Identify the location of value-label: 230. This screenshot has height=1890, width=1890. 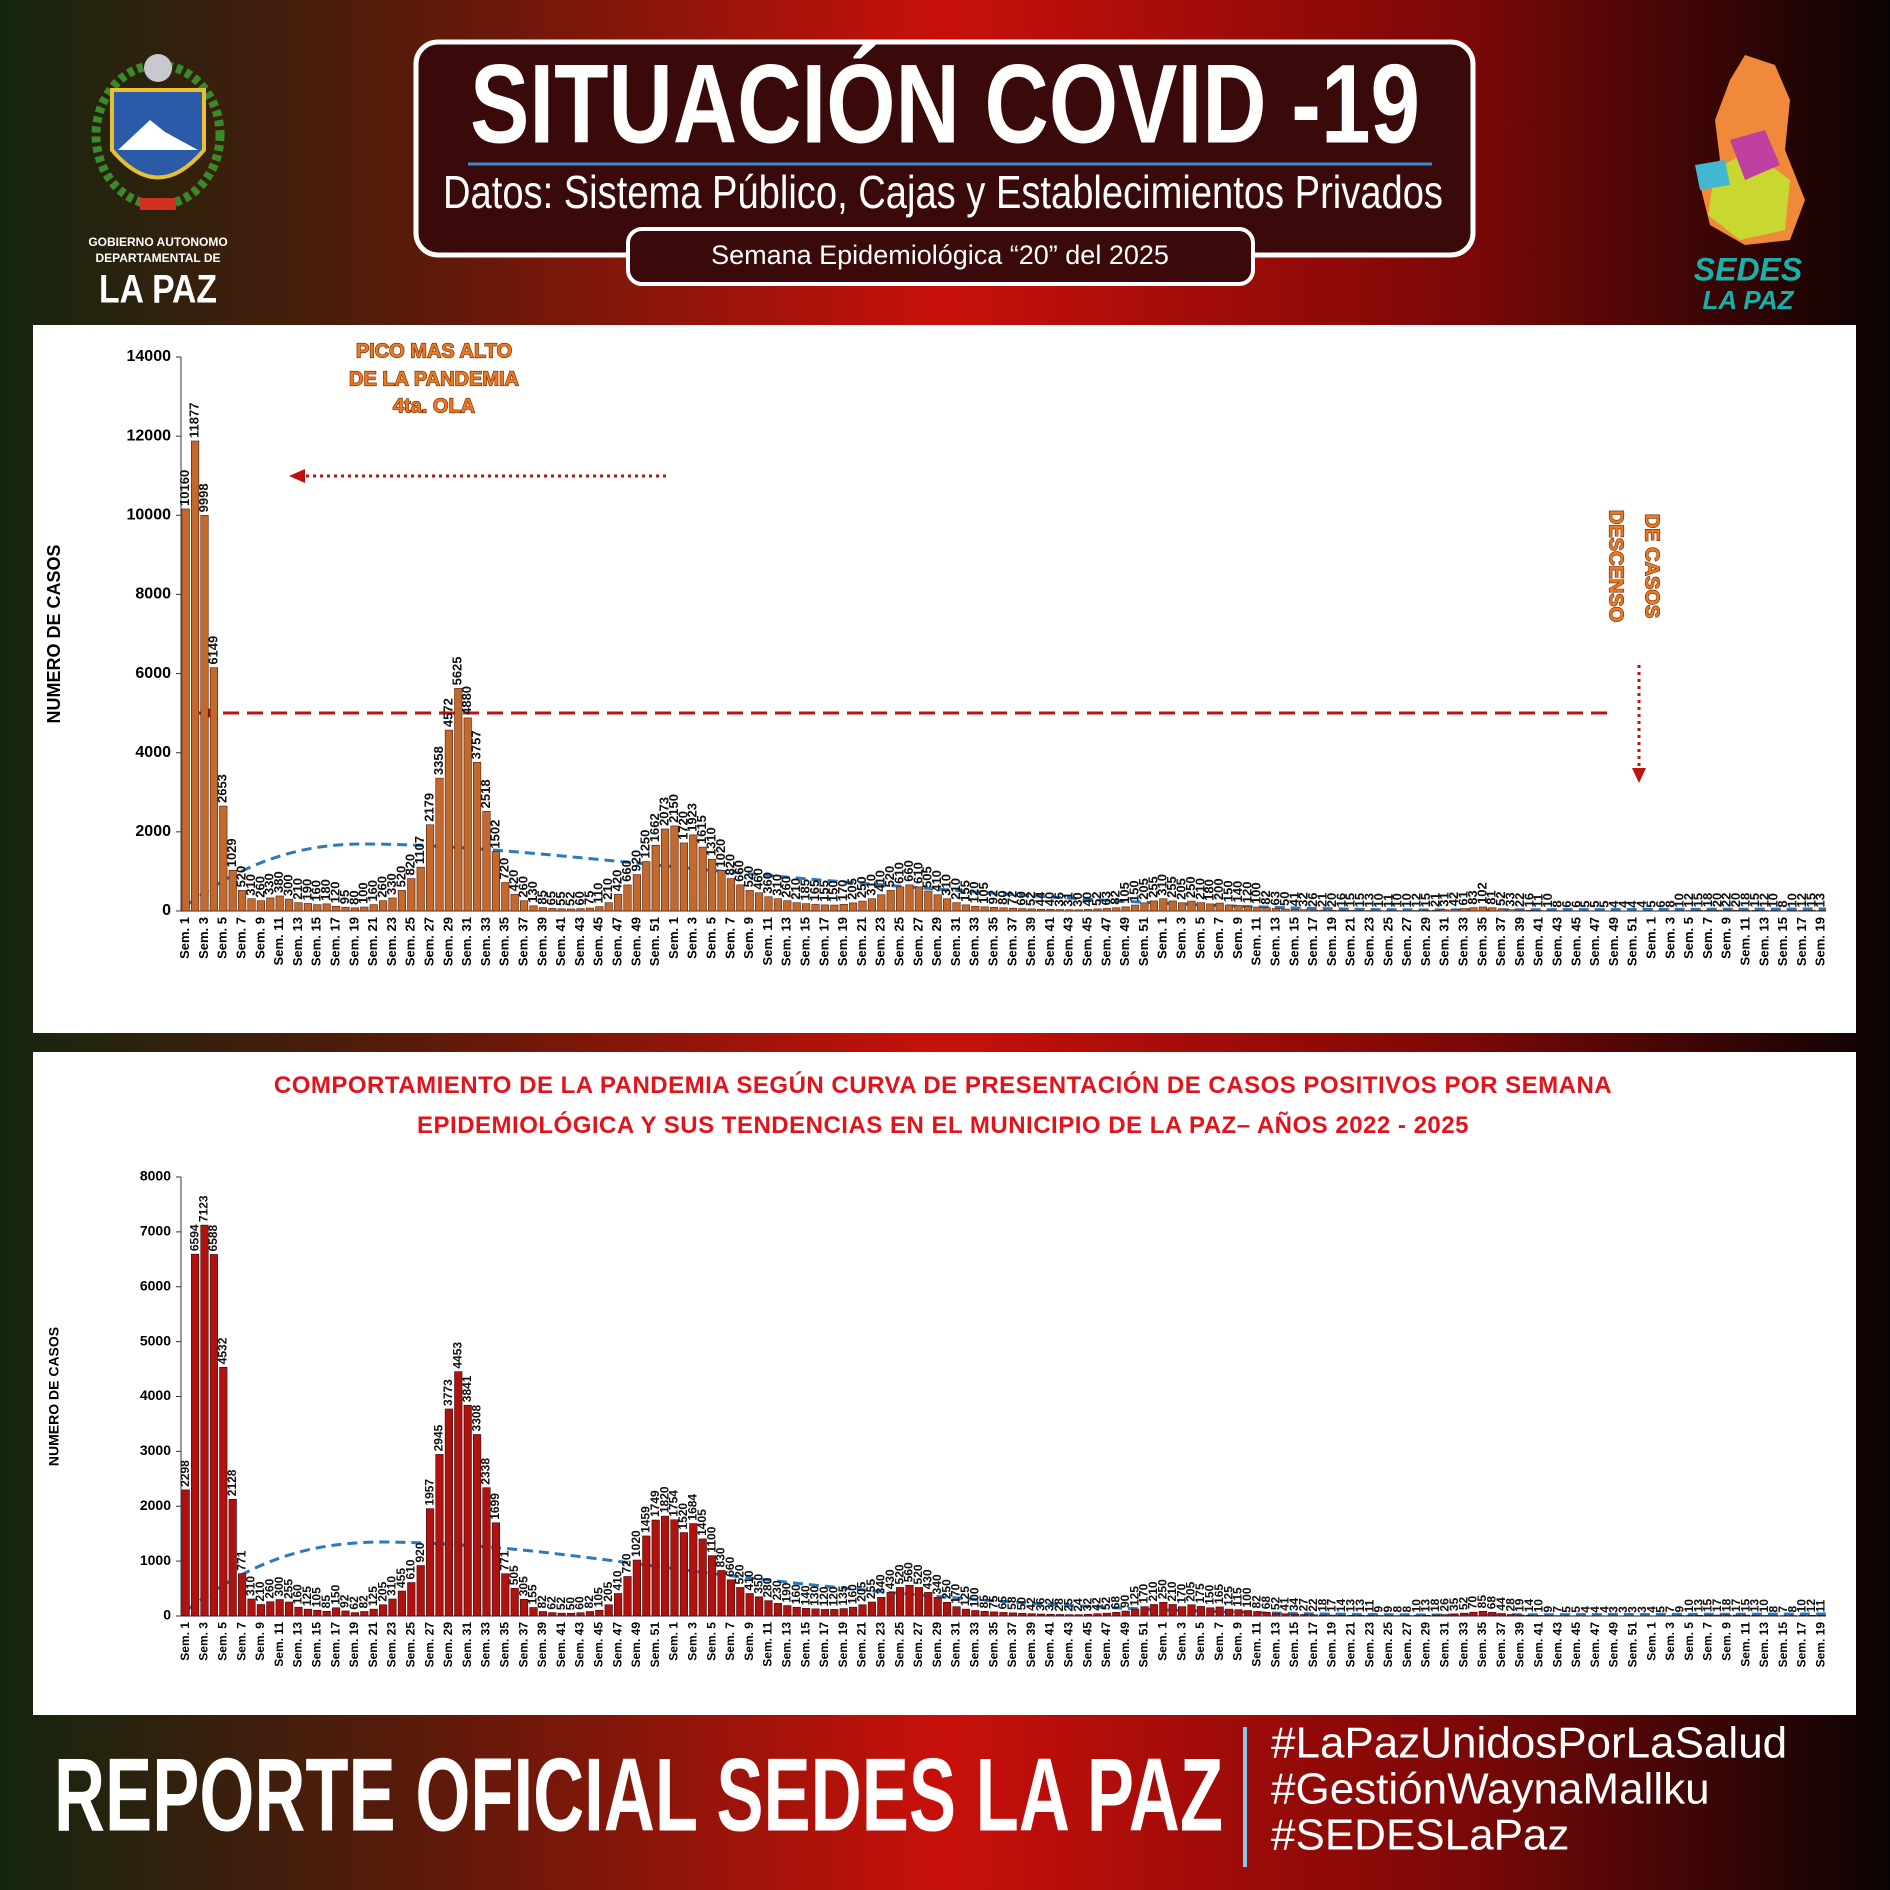
(777, 1590).